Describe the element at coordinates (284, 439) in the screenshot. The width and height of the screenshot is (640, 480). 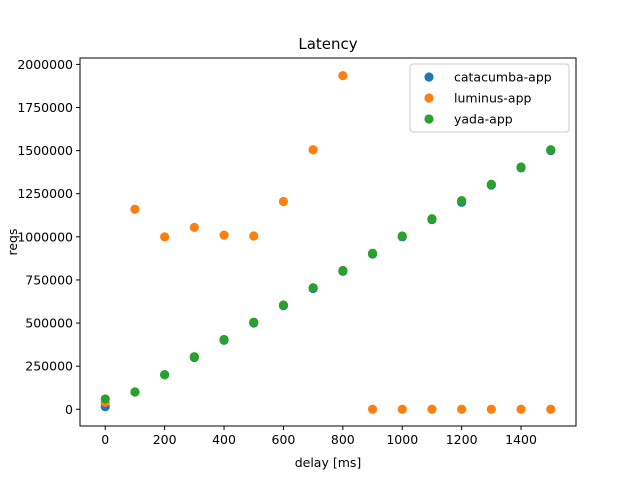
I see `x-tick-label: 600` at that location.